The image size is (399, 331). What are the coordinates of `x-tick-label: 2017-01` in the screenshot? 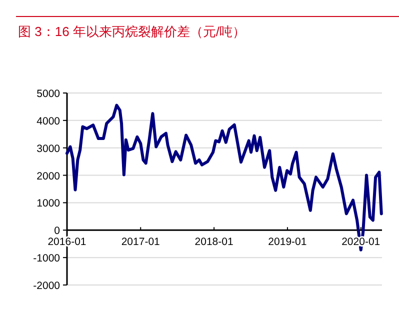 It's located at (140, 242).